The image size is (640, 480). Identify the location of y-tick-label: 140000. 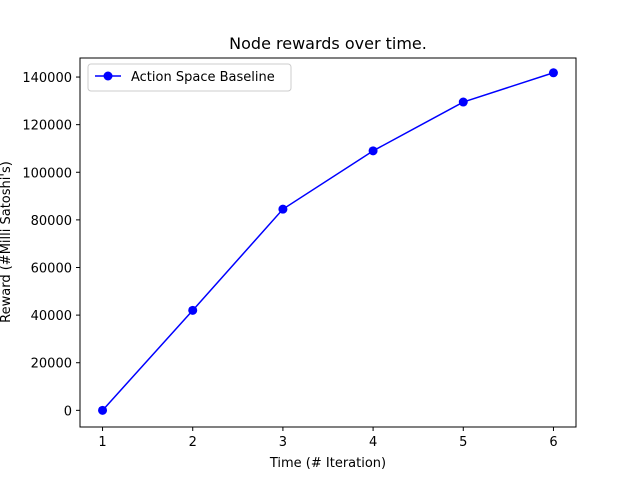
(47, 78).